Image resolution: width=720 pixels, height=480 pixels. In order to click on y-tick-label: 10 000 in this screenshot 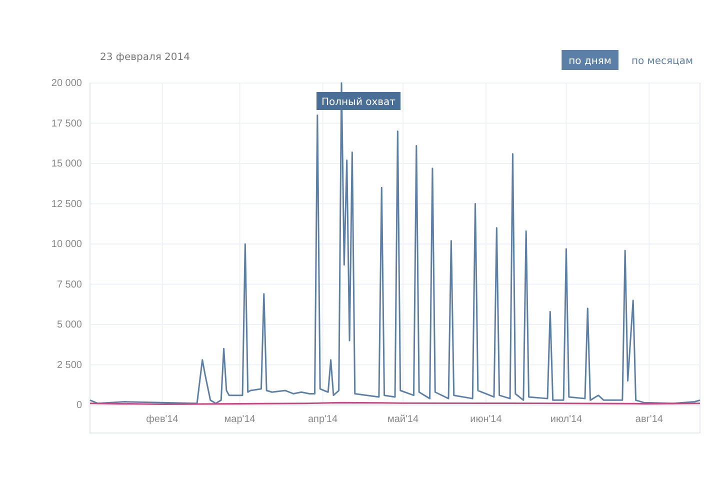, I will do `click(66, 244)`.